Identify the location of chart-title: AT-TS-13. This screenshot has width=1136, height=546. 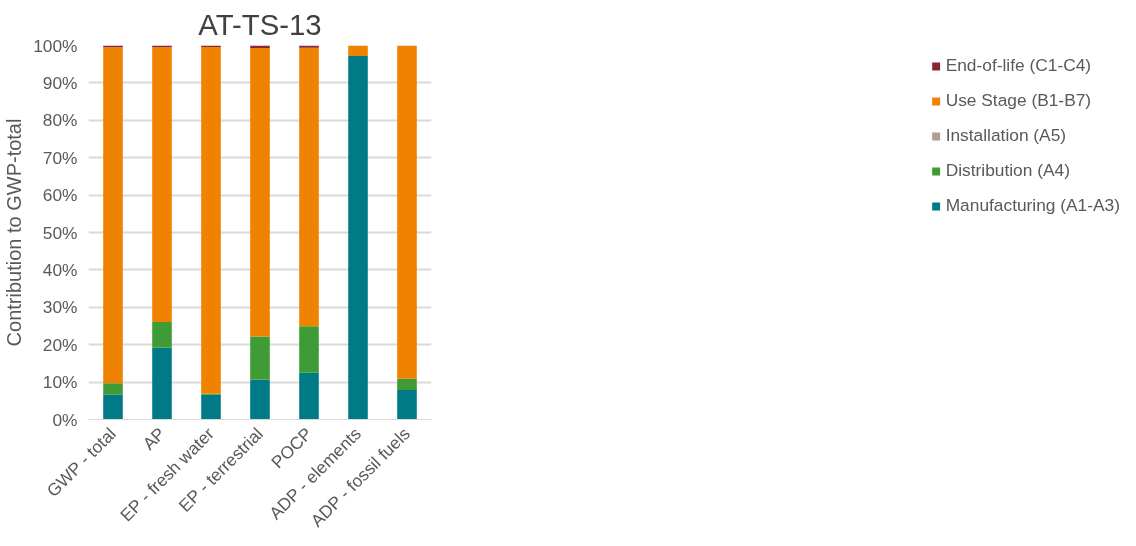
(260, 24).